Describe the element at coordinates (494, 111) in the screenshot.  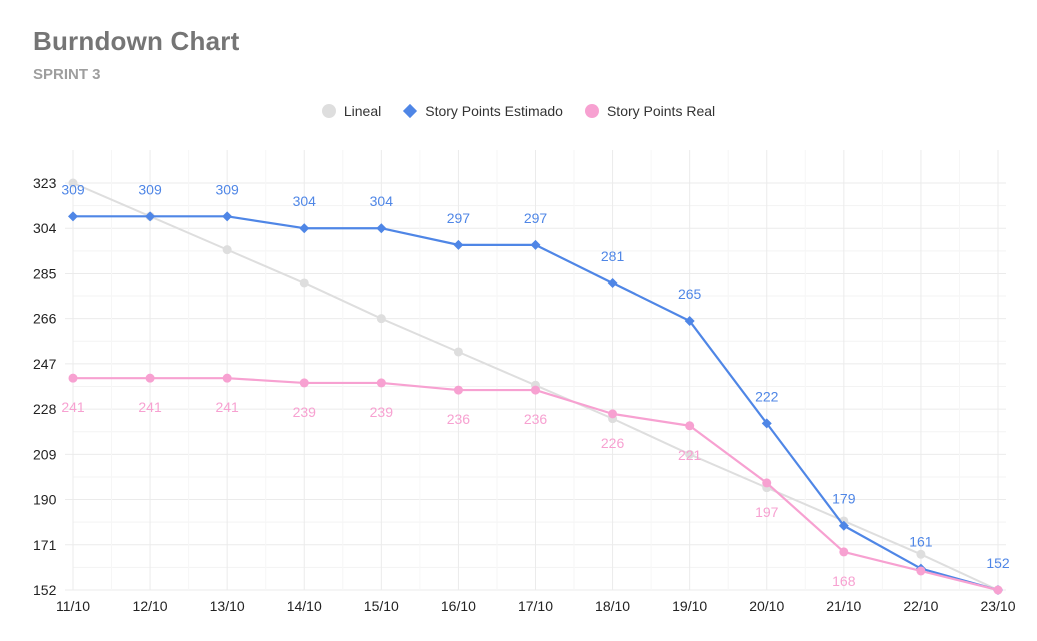
I see `legend-label-estimado: Story Points Estimado` at that location.